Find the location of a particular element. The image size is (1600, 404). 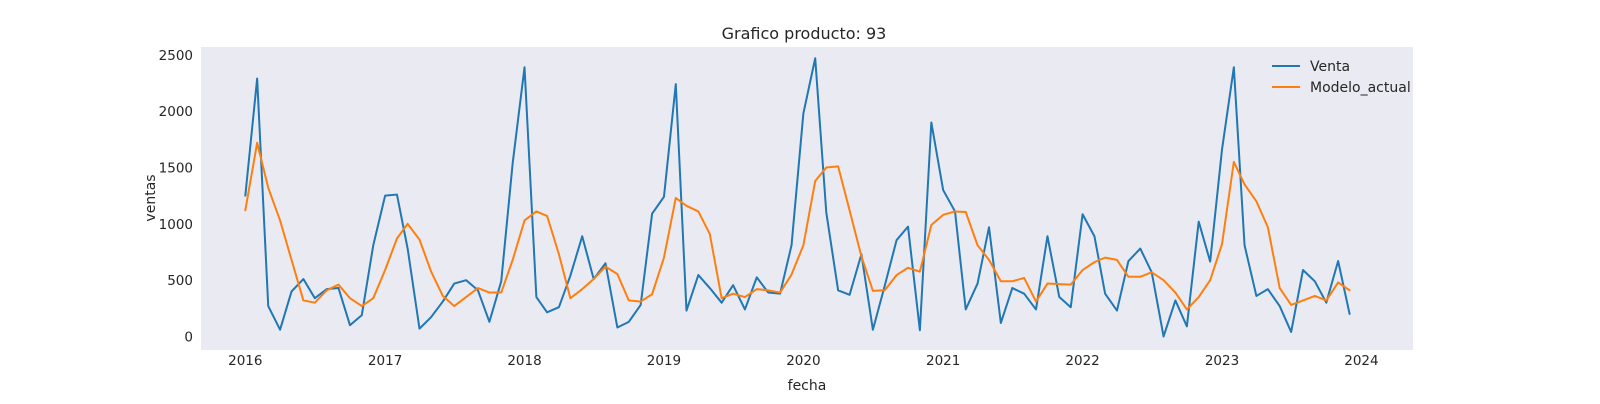

y-tick-label: 1500 is located at coordinates (176, 169).